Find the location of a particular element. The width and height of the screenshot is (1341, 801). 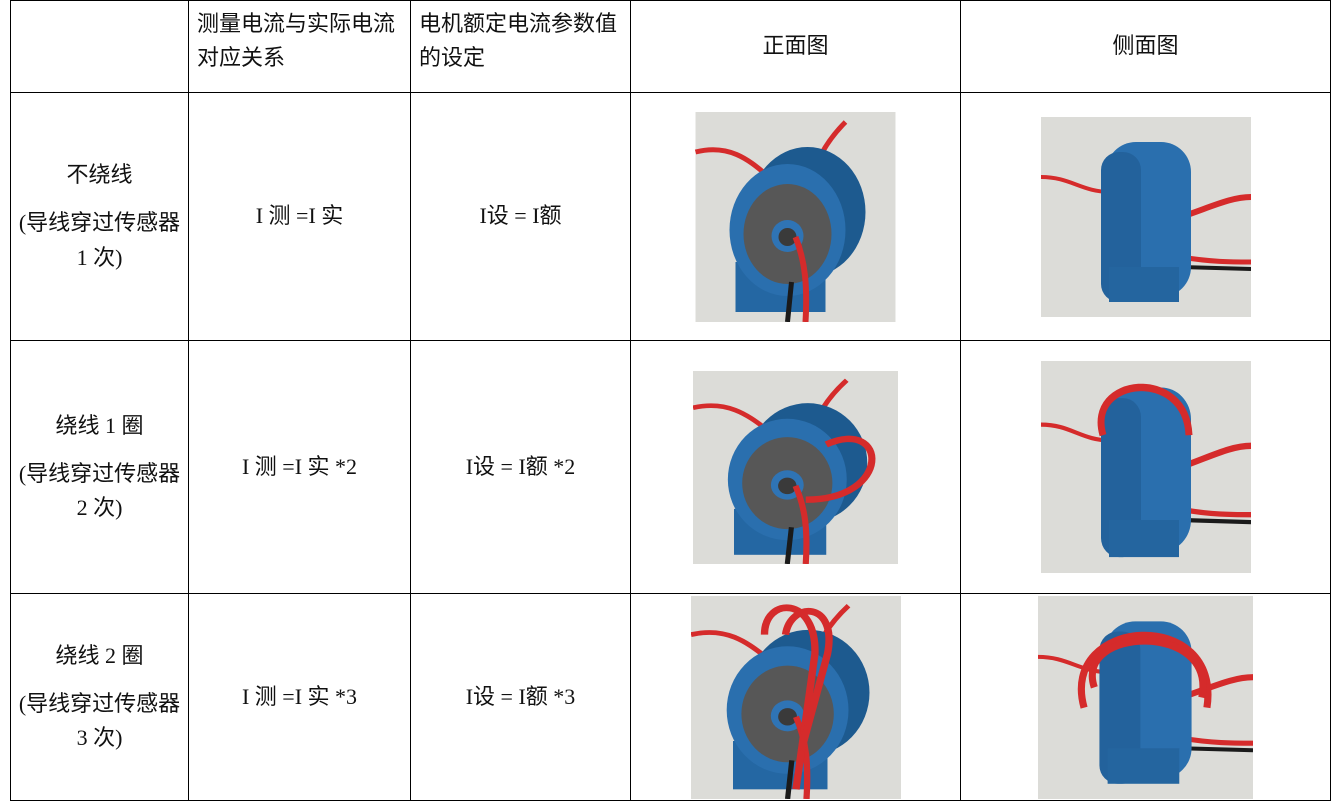

header-row: 测量电流与实际电流对应关系 电机额定电流参数值的设定 正面图 侧面图 is located at coordinates (670, 46).